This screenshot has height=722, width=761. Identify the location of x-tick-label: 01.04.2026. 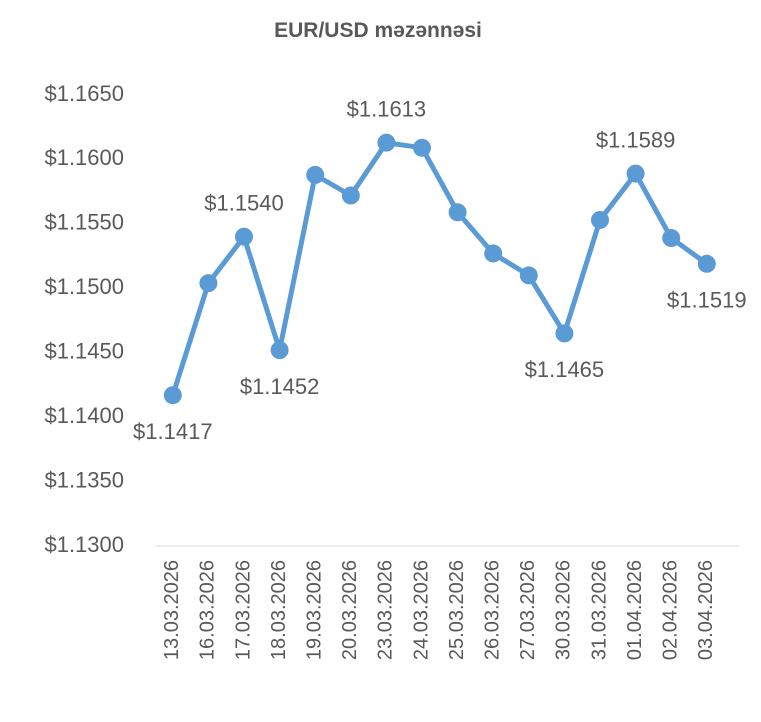
(635, 610).